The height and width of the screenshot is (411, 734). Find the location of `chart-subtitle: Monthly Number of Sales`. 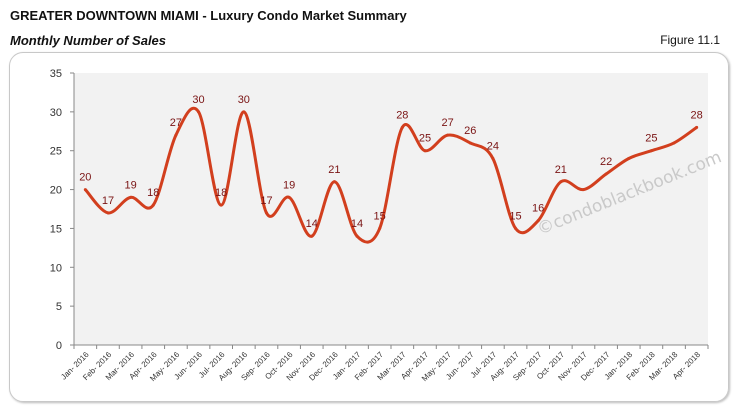

chart-subtitle: Monthly Number of Sales is located at coordinates (88, 40).